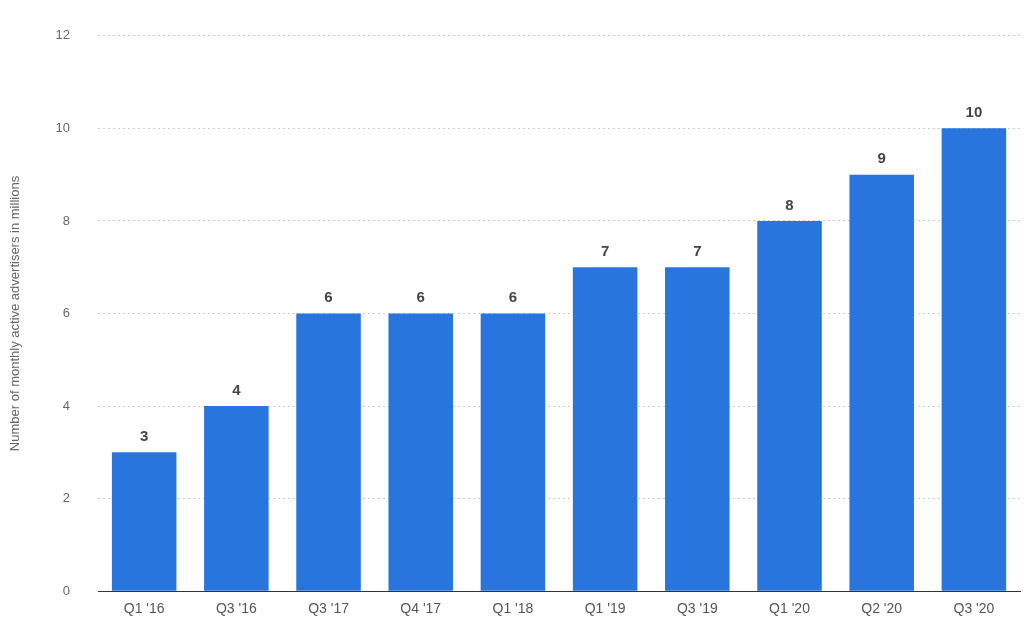 The image size is (1024, 638). What do you see at coordinates (329, 608) in the screenshot?
I see `x-tick-label: Q3 '17` at bounding box center [329, 608].